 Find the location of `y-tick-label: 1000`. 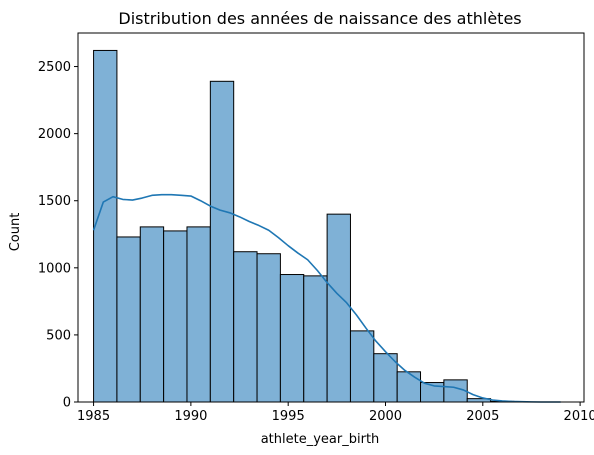

y-tick-label: 1000 is located at coordinates (54, 268).